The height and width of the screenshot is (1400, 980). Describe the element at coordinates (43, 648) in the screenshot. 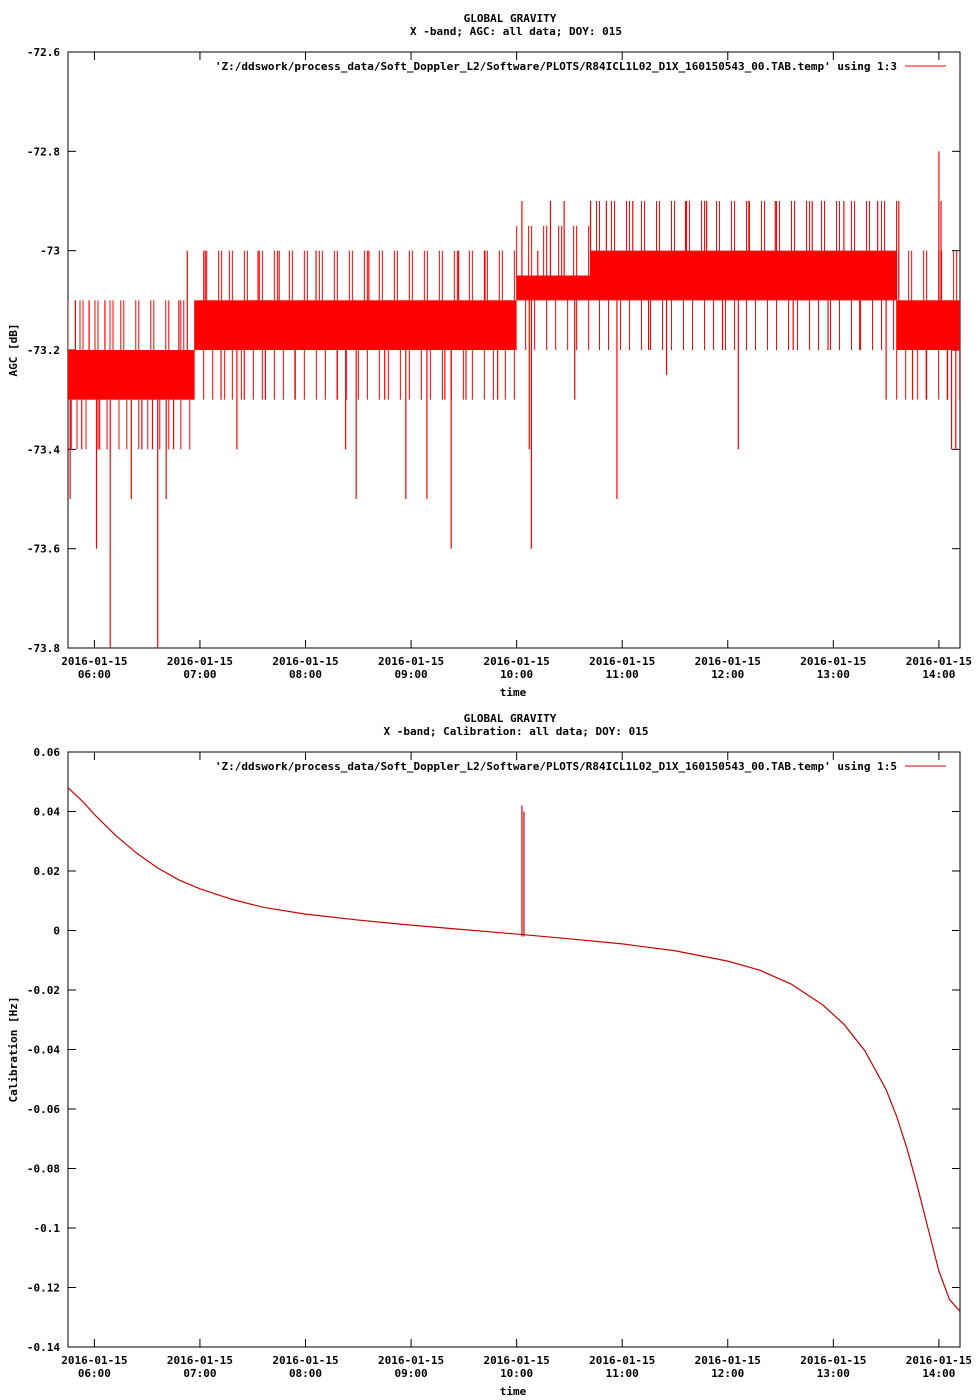

I see `y-tick-label: -73.8` at that location.